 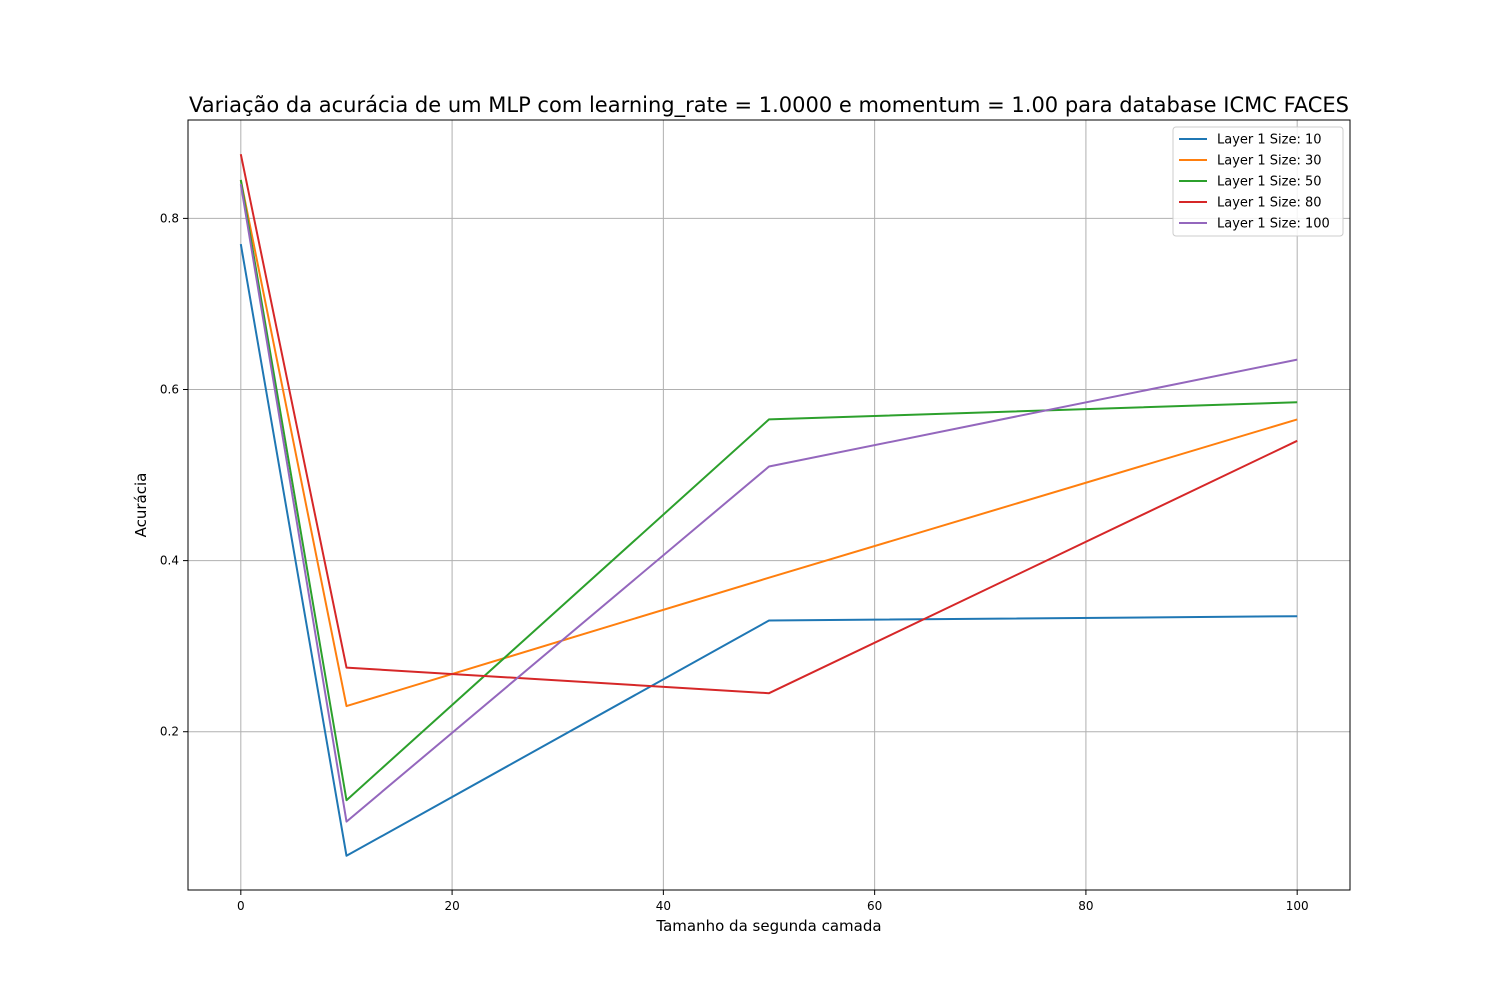 What do you see at coordinates (169, 390) in the screenshot?
I see `y-tick-label: 0.6` at bounding box center [169, 390].